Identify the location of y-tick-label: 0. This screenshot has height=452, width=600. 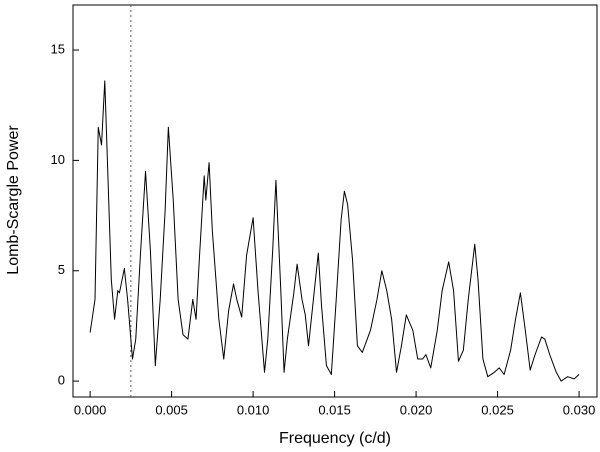
(61, 380).